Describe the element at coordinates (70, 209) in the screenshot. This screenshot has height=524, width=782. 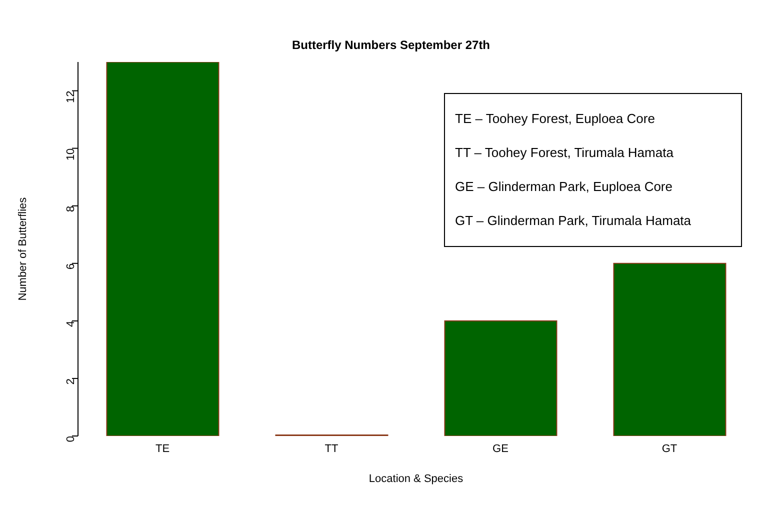
I see `y-tick-label: 8` at that location.